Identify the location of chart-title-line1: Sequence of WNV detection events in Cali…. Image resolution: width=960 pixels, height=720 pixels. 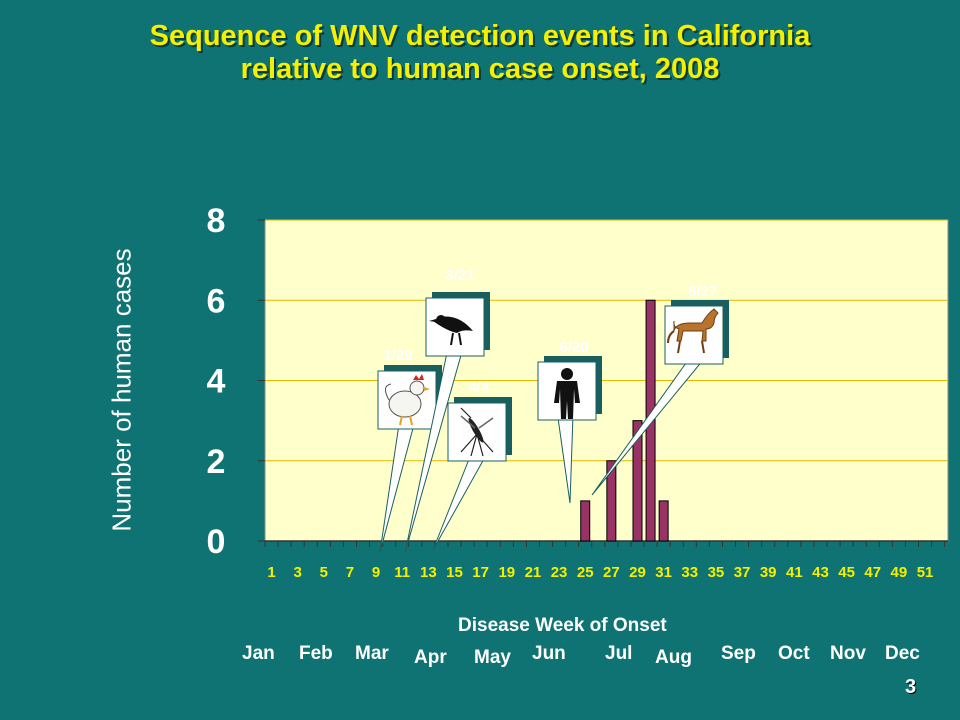
(480, 36).